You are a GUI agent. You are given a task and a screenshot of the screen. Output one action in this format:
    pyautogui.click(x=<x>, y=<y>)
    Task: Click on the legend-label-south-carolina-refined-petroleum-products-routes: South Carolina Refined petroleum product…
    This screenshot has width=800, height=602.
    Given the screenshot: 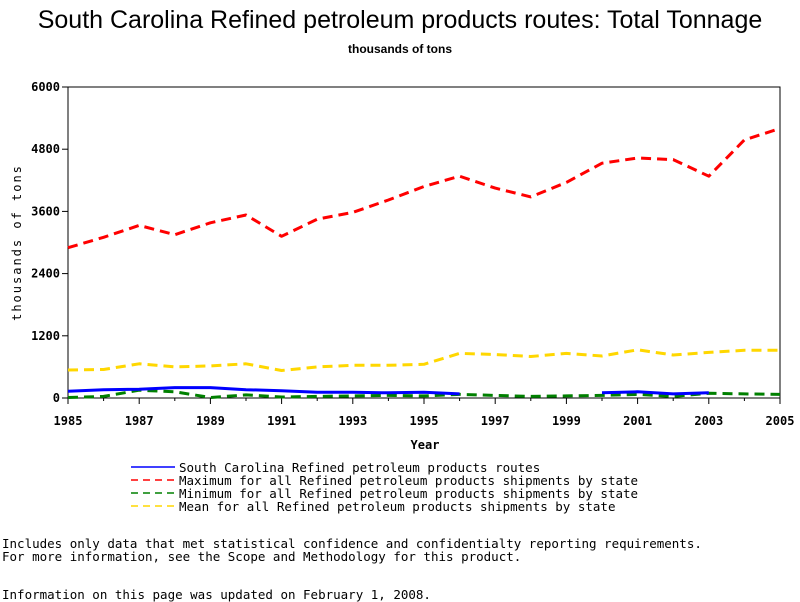 What is the action you would take?
    pyautogui.click(x=359, y=467)
    